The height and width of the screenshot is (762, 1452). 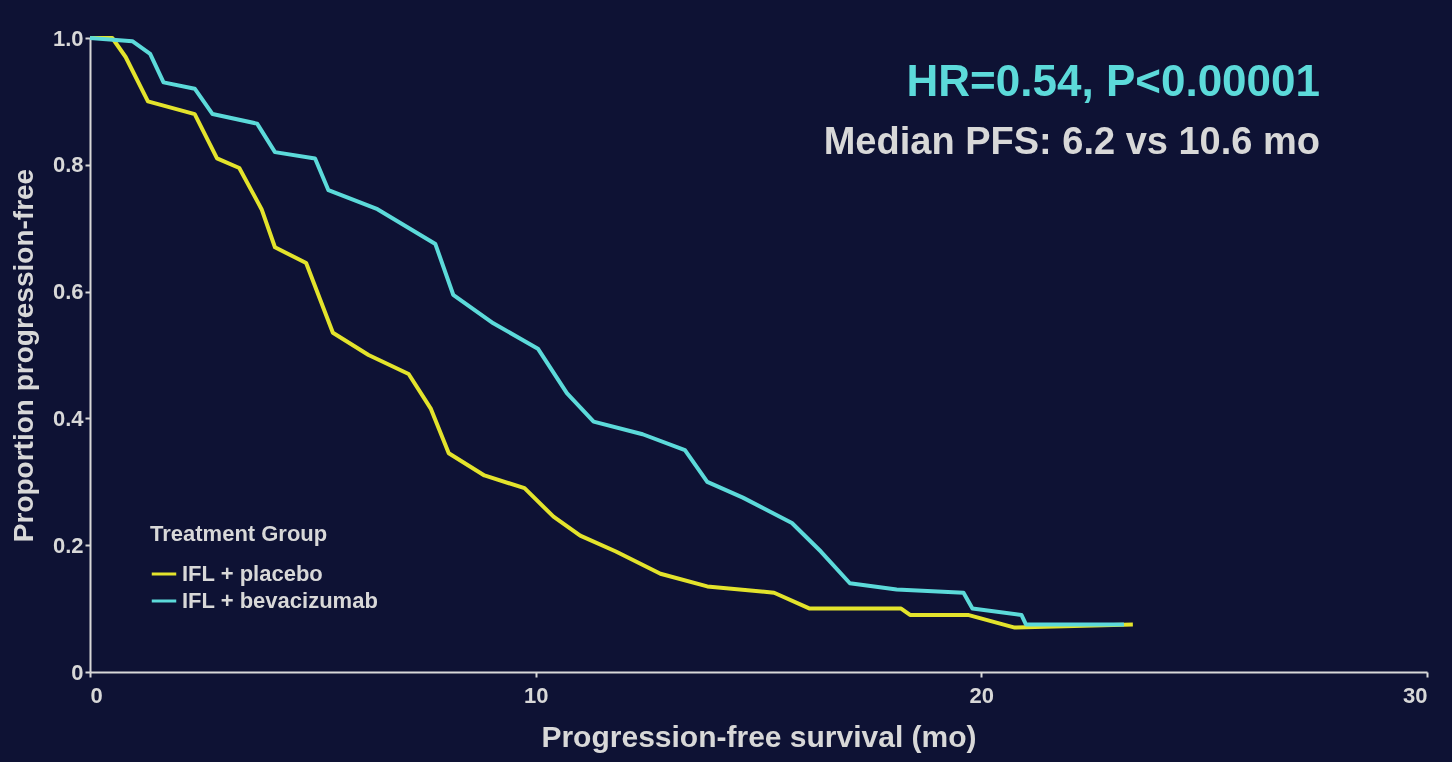 I want to click on y-tick-label: 0.6, so click(x=68, y=292).